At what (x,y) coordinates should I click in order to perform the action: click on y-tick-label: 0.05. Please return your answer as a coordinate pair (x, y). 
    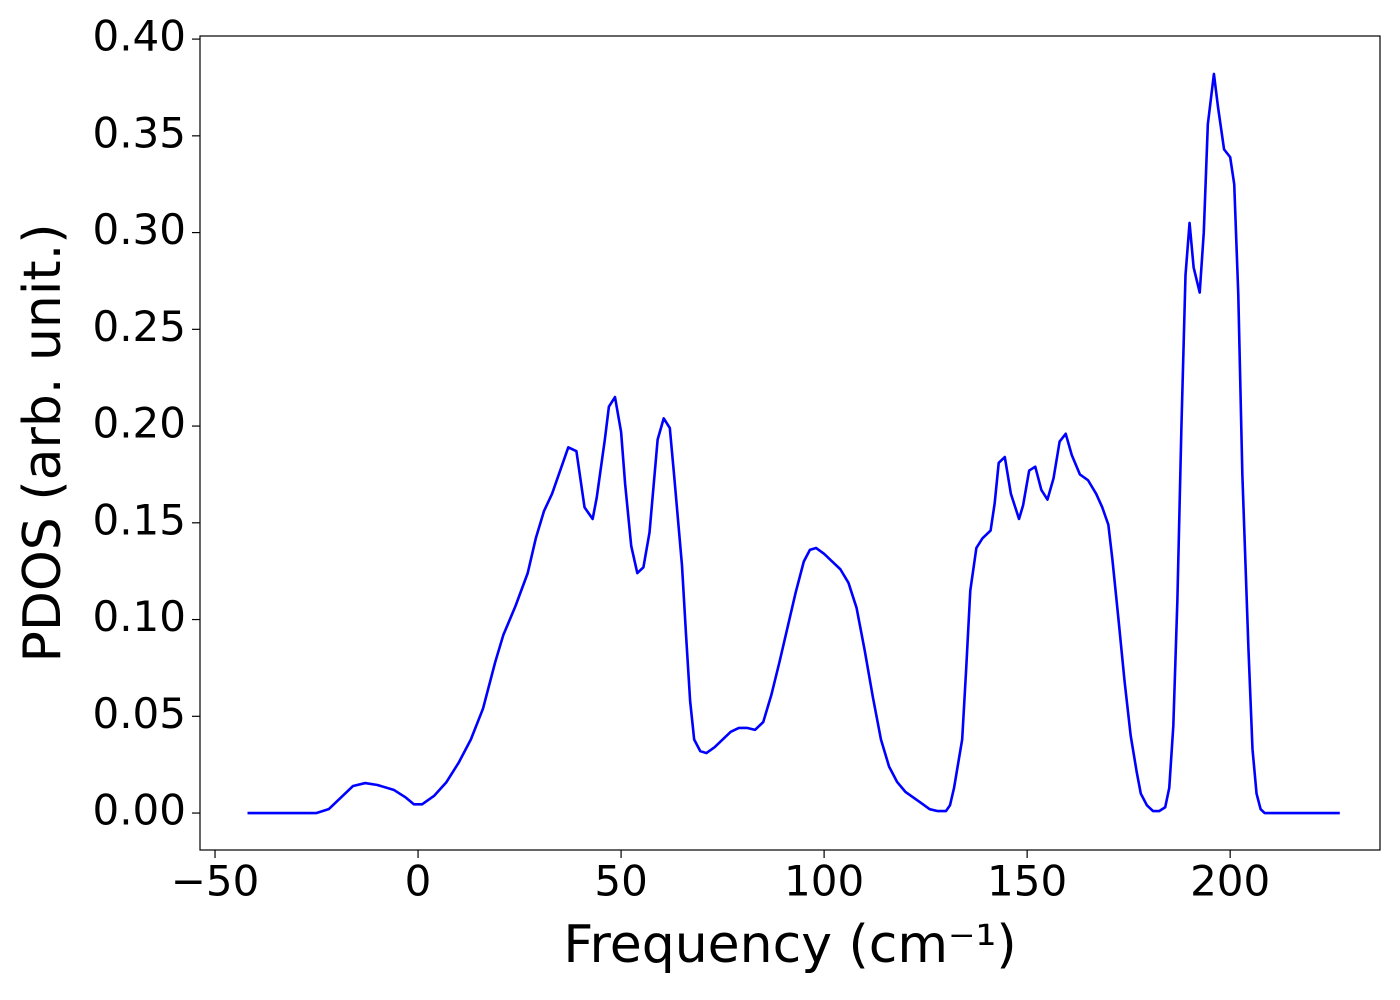
    Looking at the image, I should click on (139, 713).